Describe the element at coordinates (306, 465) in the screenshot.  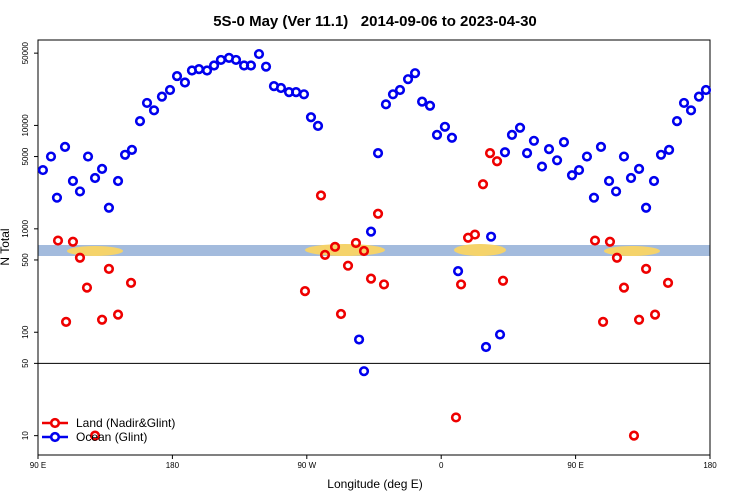
I see `x-tick-label: 90 W` at that location.